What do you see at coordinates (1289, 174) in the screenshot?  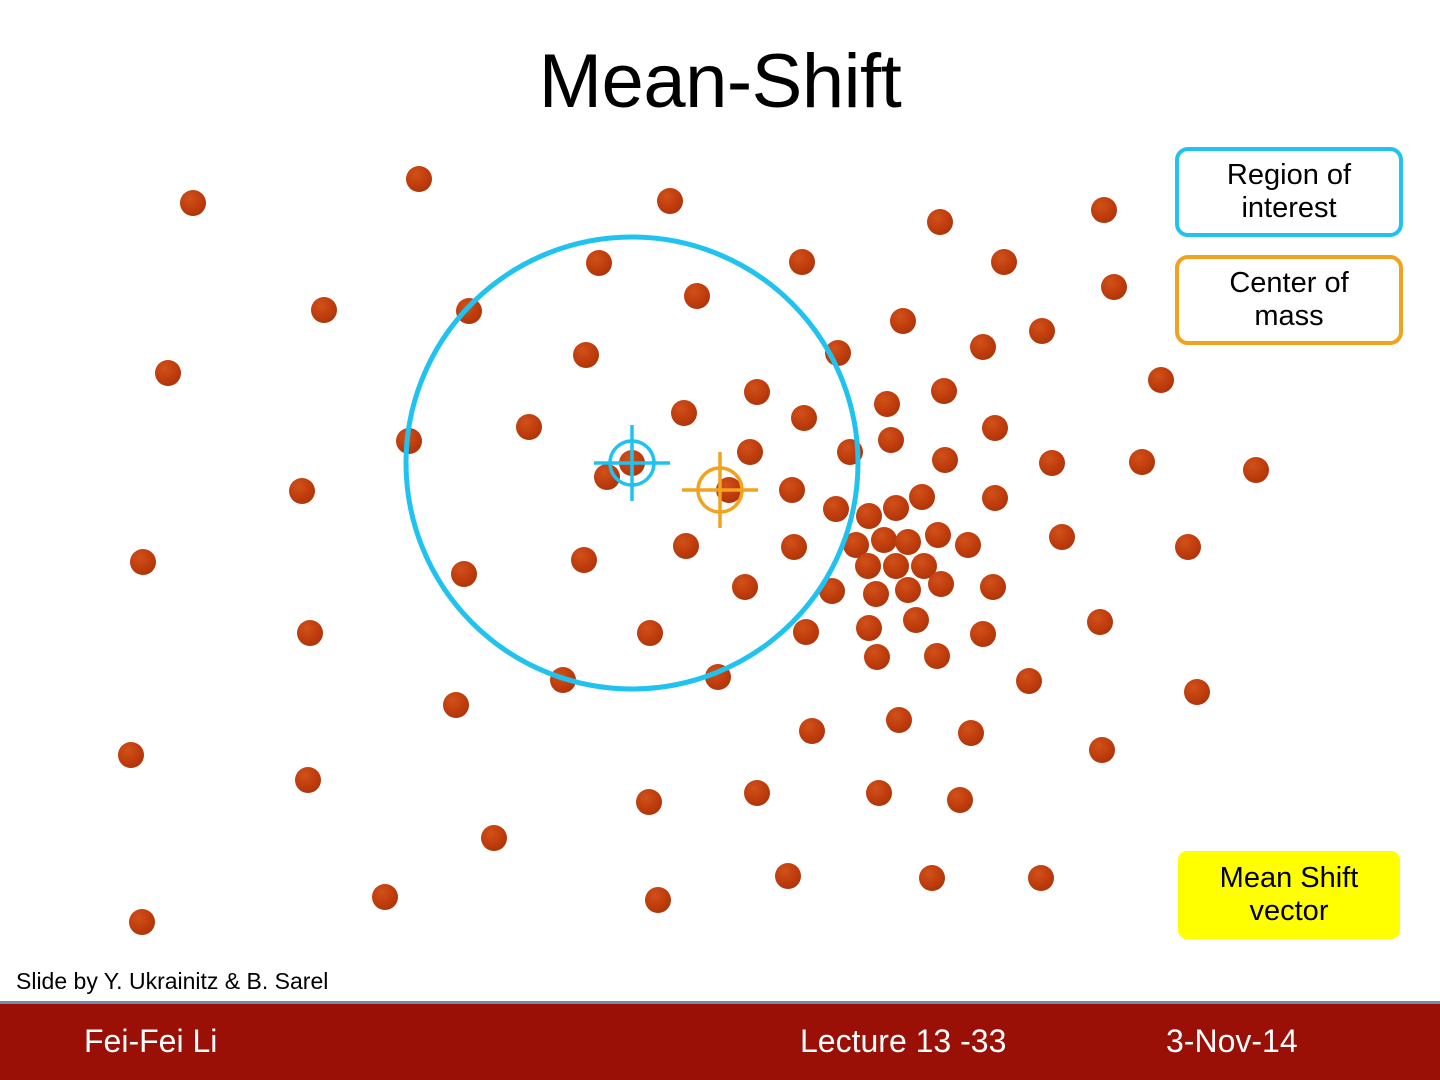 I see `callout-region-line1: Region of` at bounding box center [1289, 174].